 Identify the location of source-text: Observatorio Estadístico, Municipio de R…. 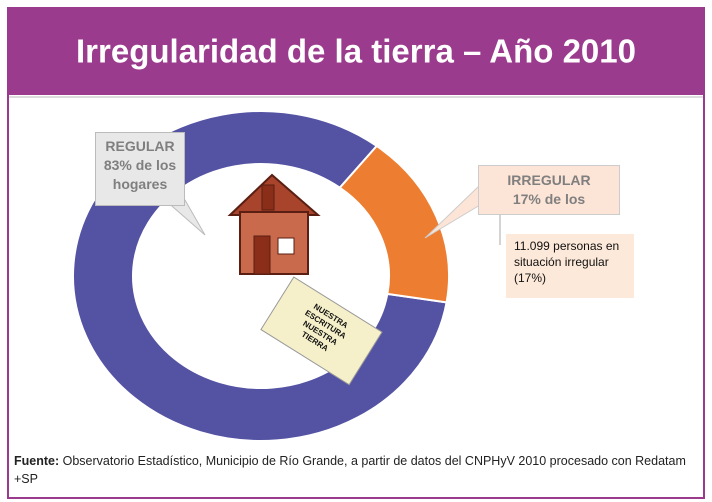
(350, 470).